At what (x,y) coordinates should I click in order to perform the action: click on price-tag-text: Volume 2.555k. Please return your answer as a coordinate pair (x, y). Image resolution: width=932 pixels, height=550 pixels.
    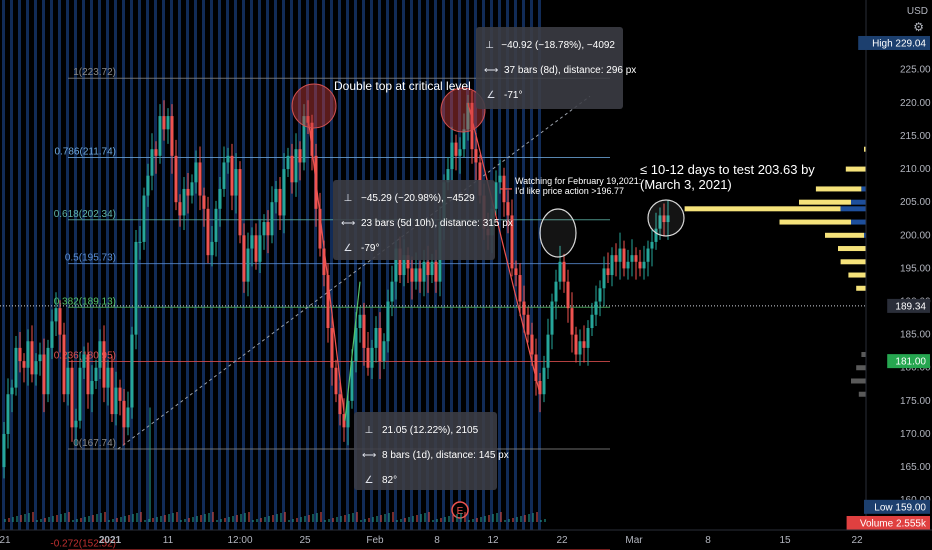
    Looking at the image, I should click on (893, 524).